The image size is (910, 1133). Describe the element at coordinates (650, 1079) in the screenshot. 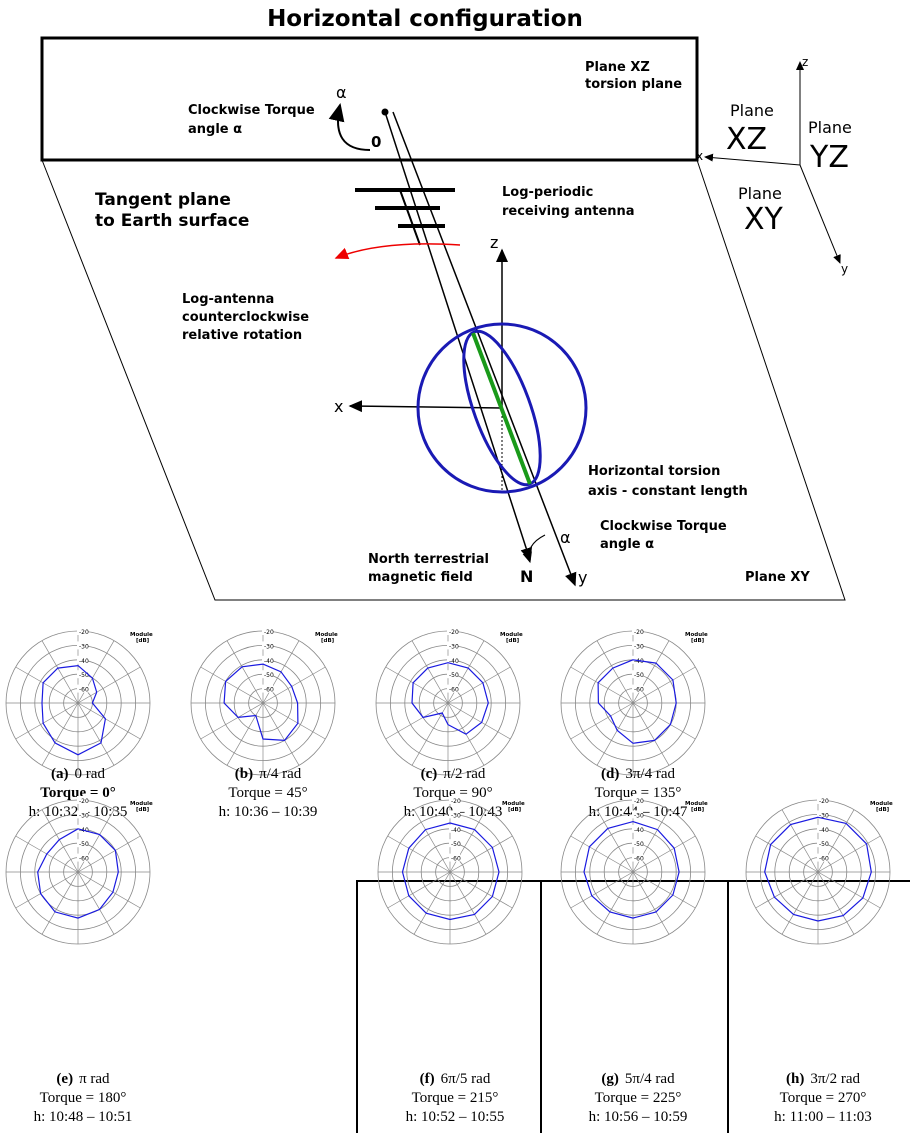

I see `caption-angle: 5π/4 rad` at that location.